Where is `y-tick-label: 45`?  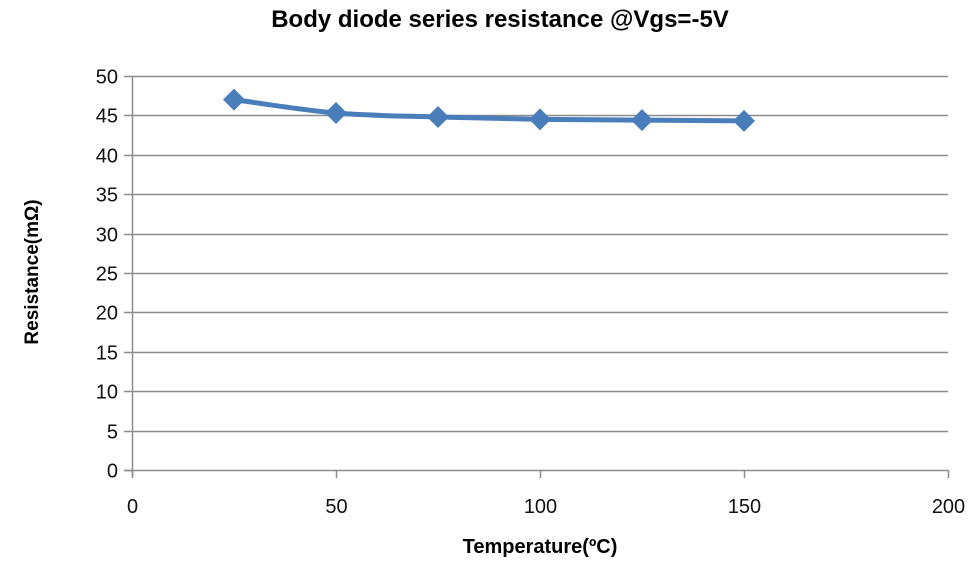
y-tick-label: 45 is located at coordinates (107, 117).